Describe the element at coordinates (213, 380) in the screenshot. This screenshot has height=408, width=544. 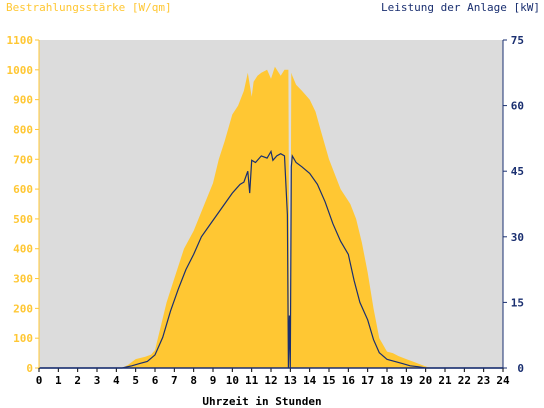
I see `x-tick-label: 9` at that location.